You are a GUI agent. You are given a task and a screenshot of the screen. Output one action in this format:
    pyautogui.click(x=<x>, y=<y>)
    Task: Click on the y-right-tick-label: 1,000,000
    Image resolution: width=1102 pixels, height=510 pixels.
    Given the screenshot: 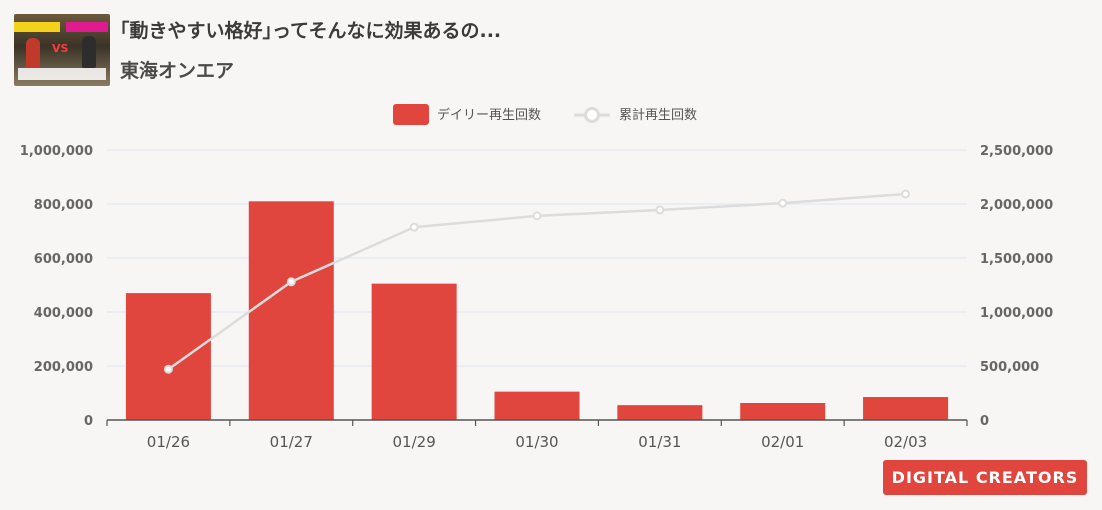 What is the action you would take?
    pyautogui.click(x=1016, y=313)
    